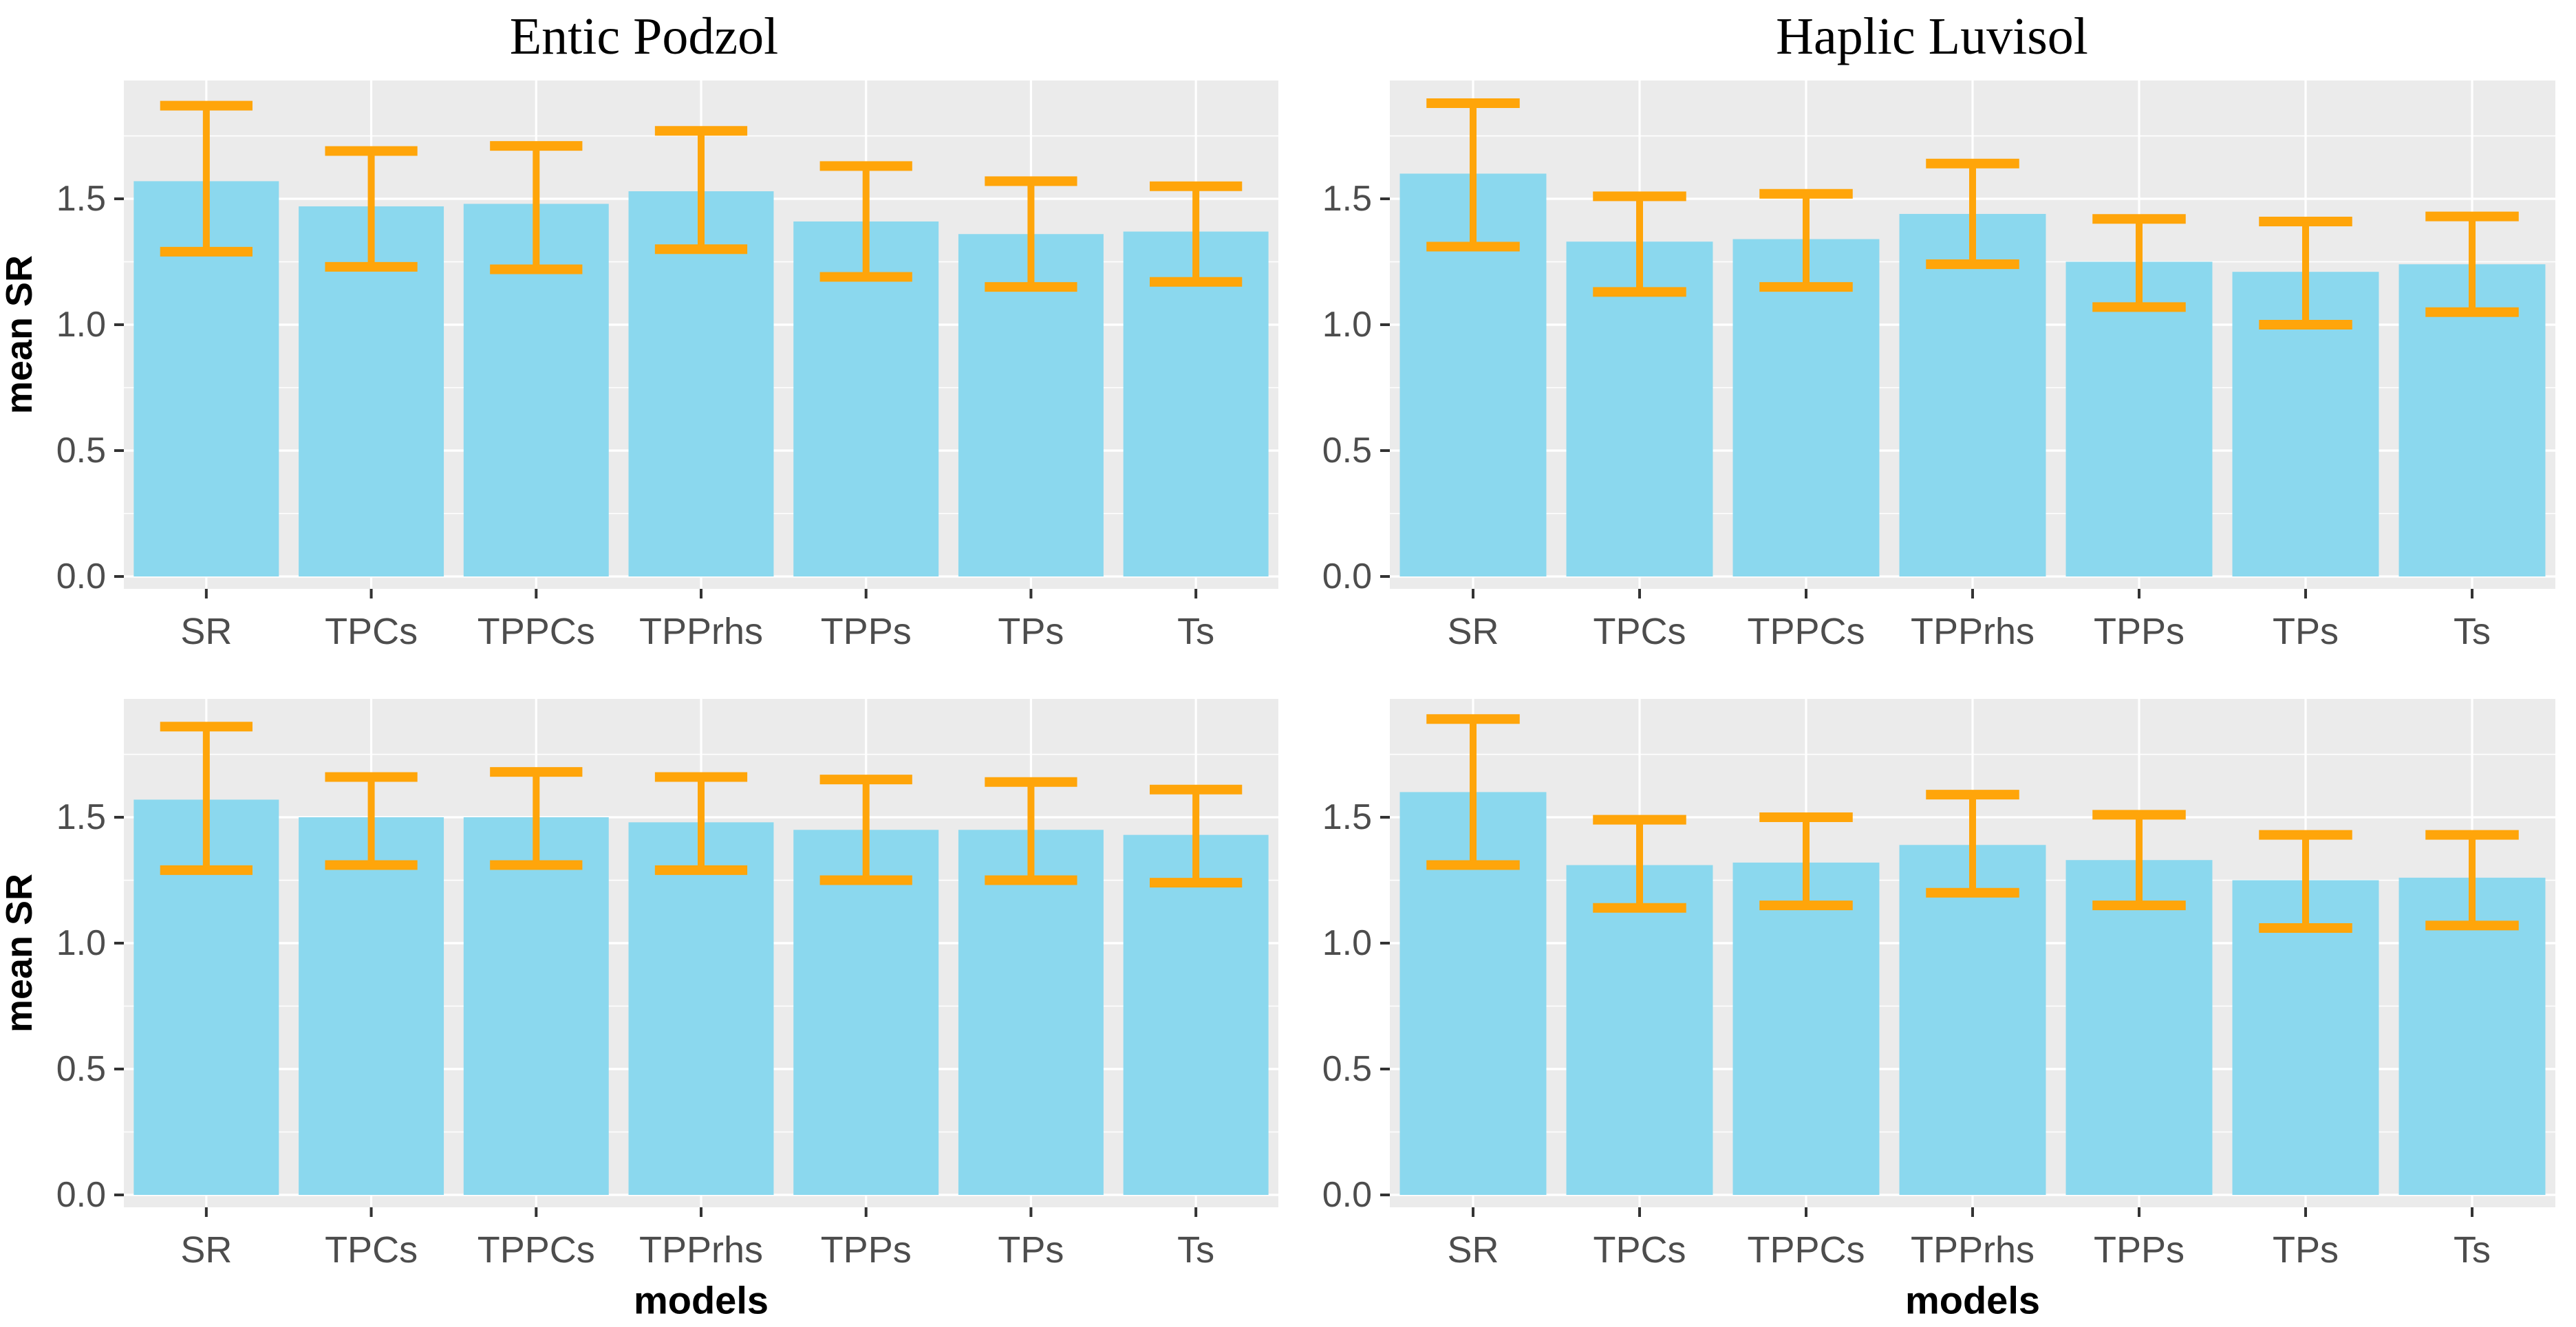  Describe the element at coordinates (1932, 36) in the screenshot. I see `panel-title: Haplic Luvisol` at that location.